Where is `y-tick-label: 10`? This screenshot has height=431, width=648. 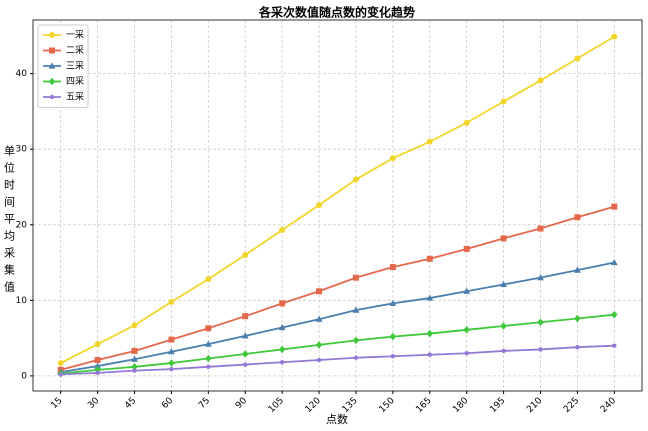 y-tick-label: 10 is located at coordinates (22, 301).